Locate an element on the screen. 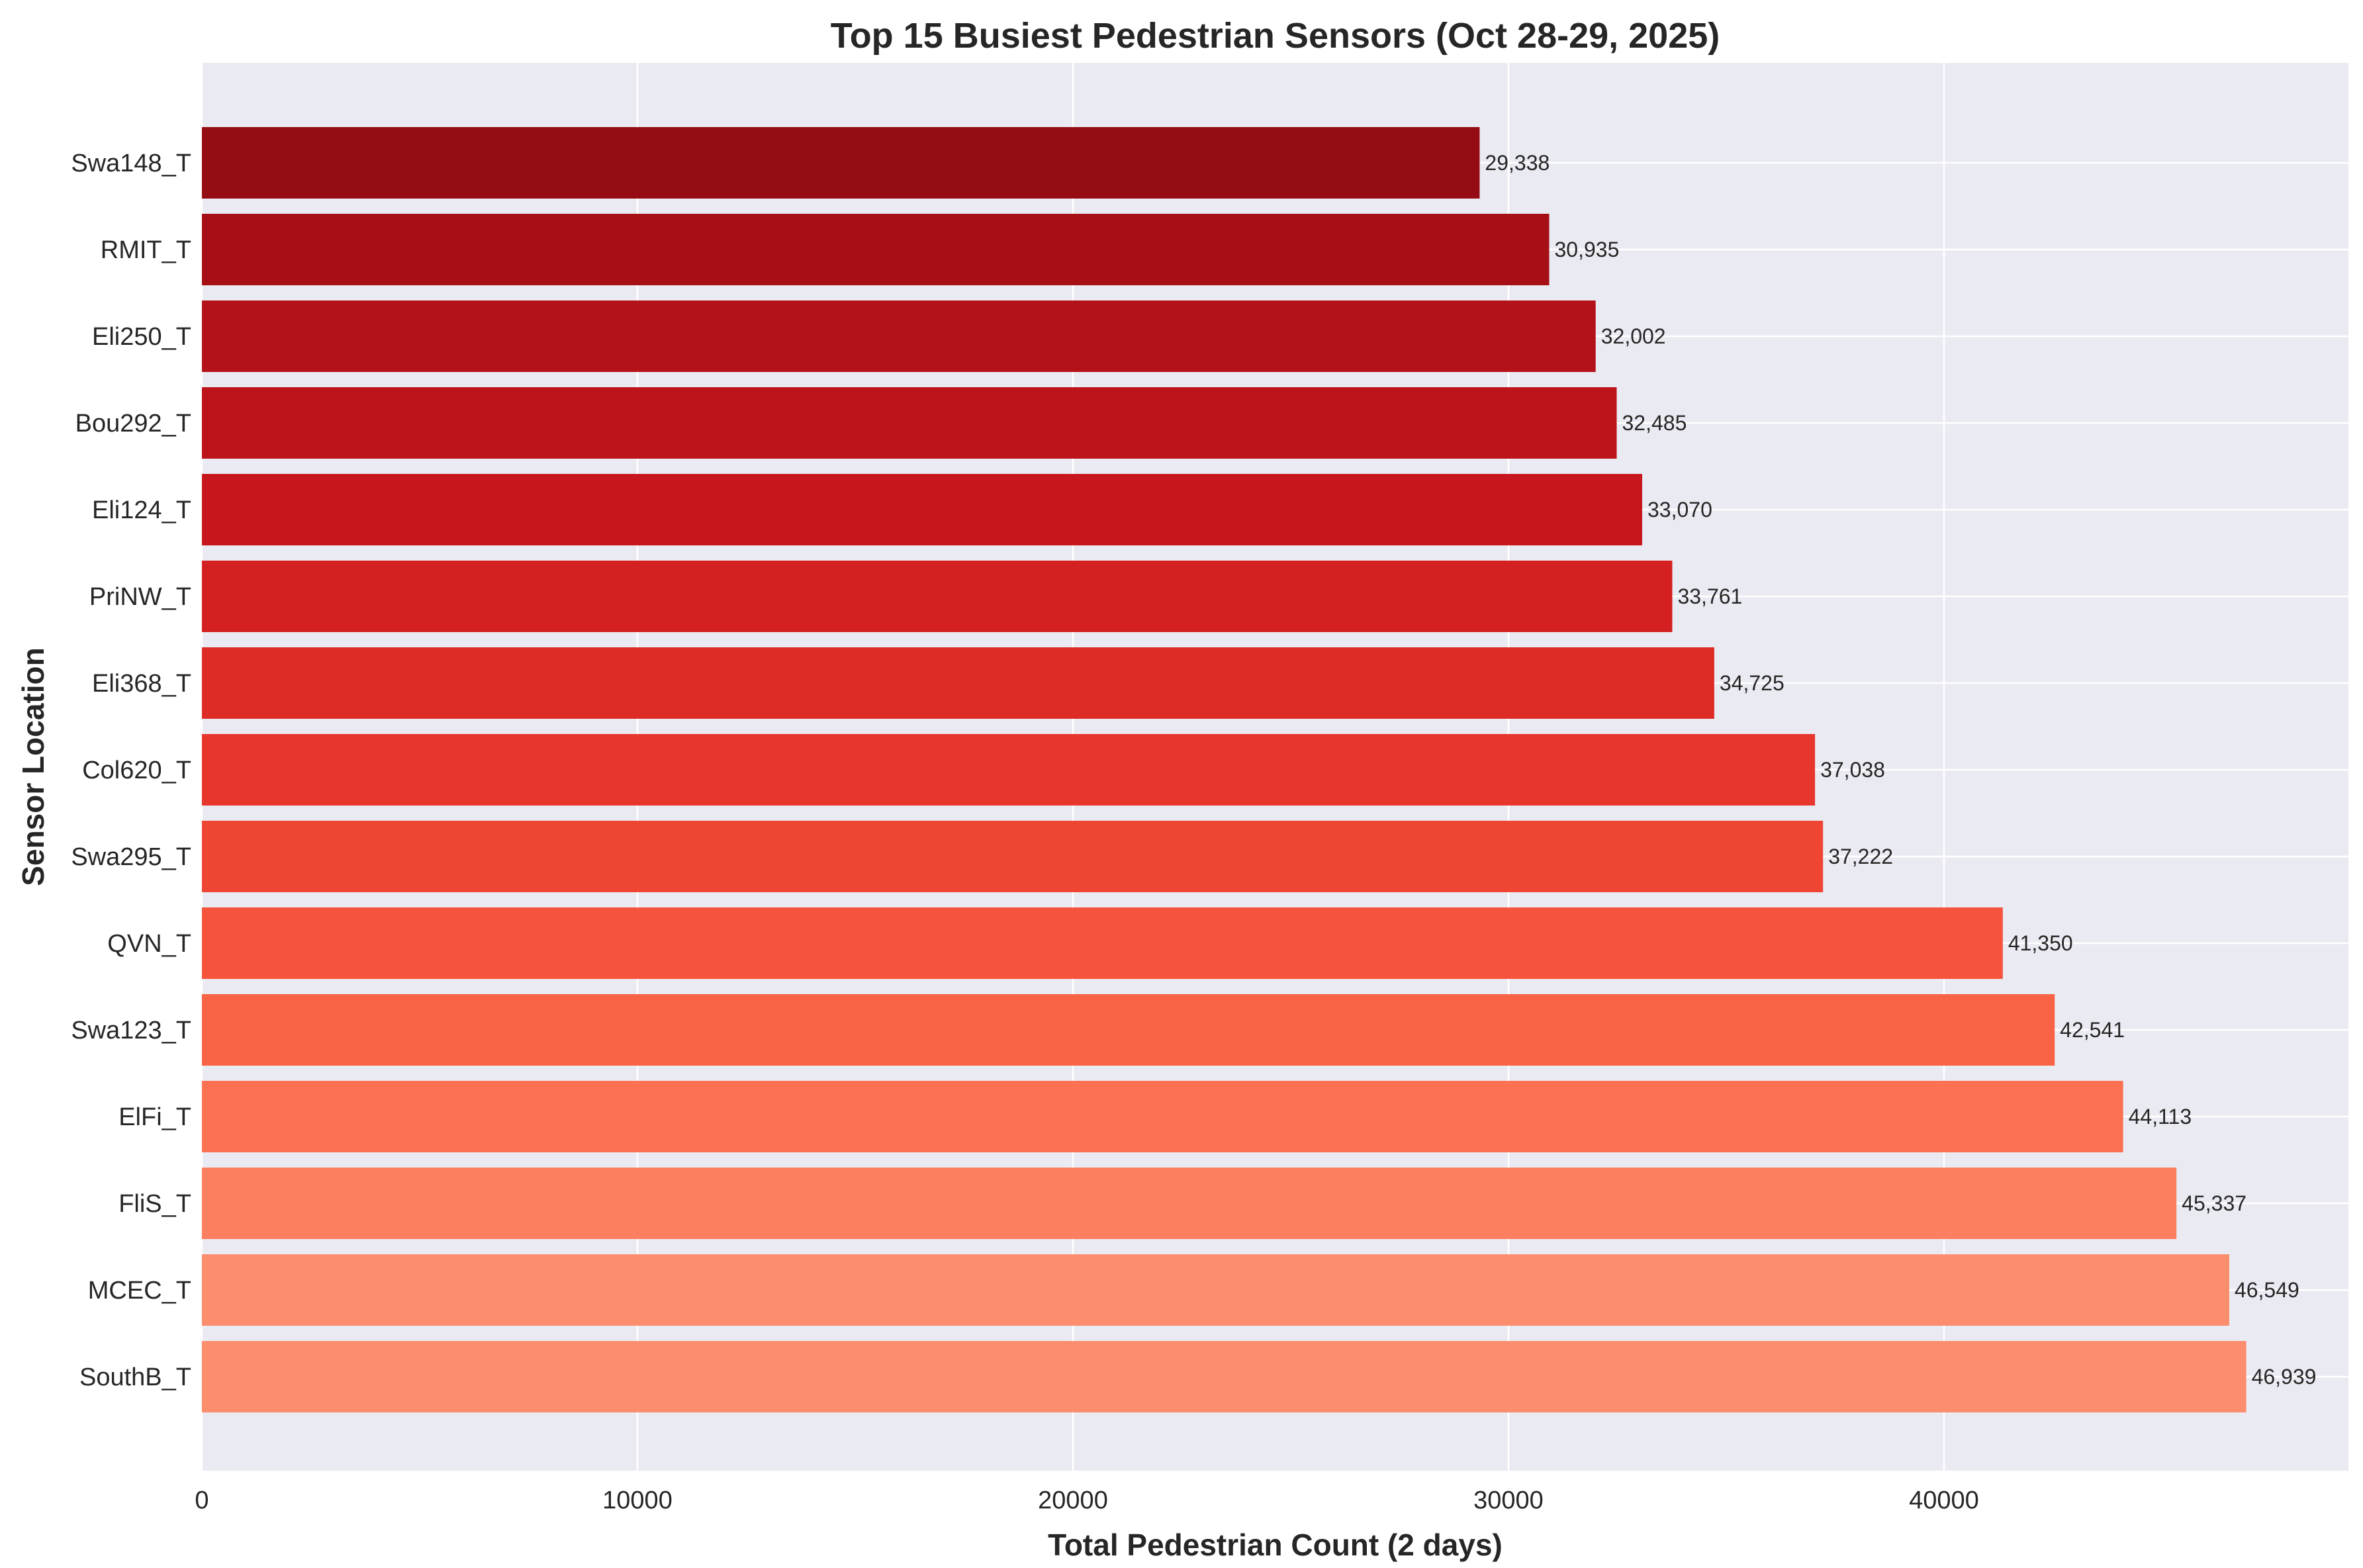  bar-value-label: 42,541 is located at coordinates (2092, 1030).